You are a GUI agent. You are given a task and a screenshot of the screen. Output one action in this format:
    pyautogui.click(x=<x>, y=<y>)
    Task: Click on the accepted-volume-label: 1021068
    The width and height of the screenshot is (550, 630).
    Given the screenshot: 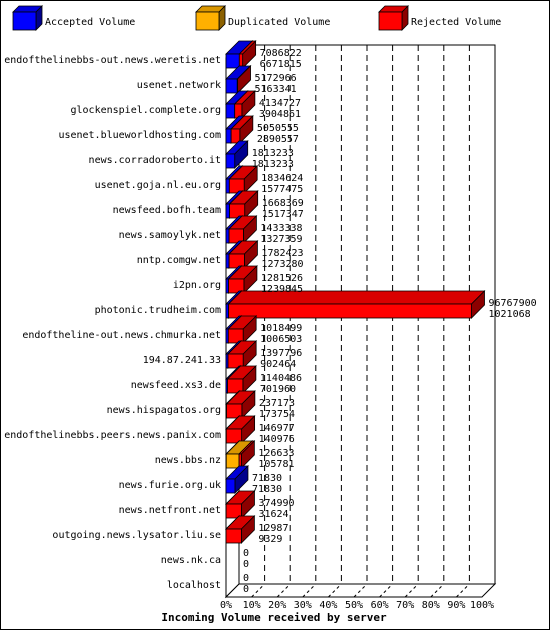 What is the action you would take?
    pyautogui.click(x=510, y=314)
    